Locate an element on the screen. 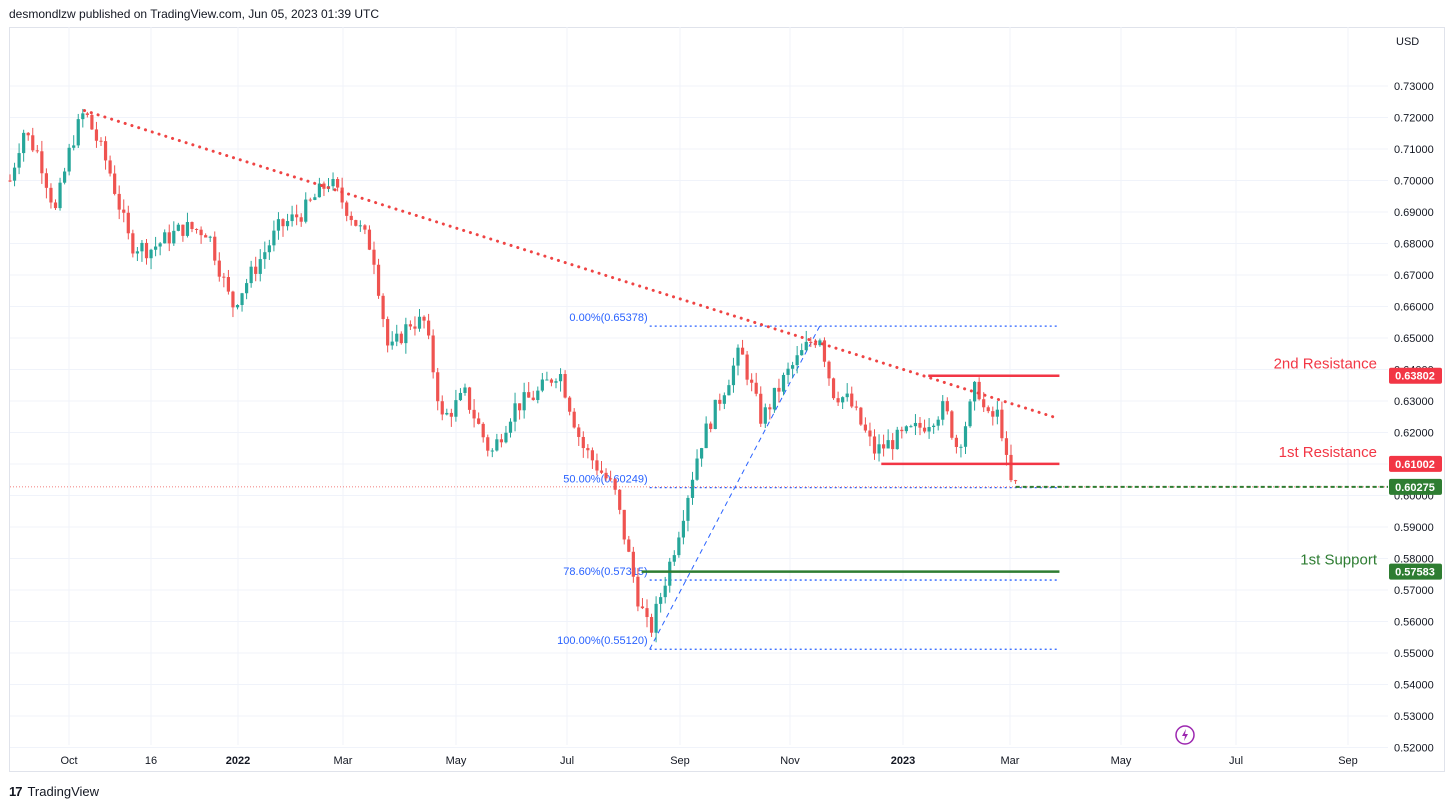  price-tag is located at coordinates (1415, 486).